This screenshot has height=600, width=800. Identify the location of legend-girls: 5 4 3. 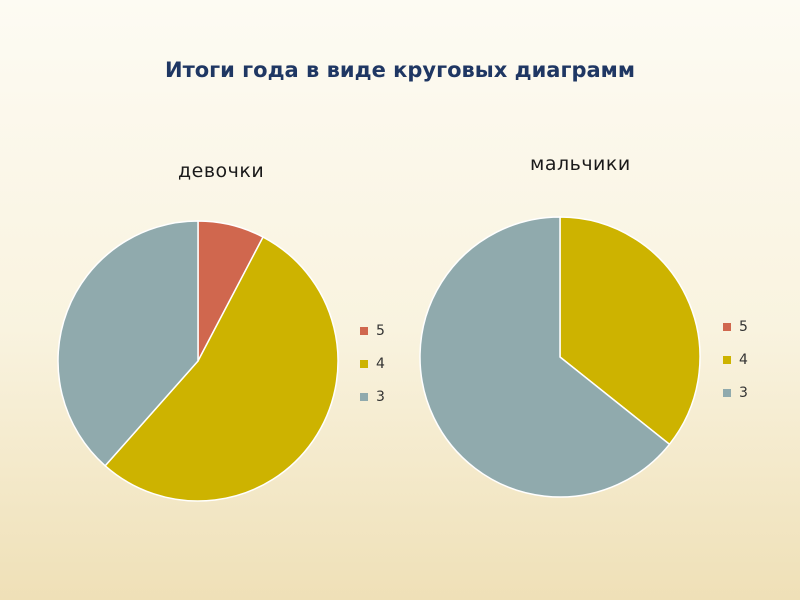
(372, 371).